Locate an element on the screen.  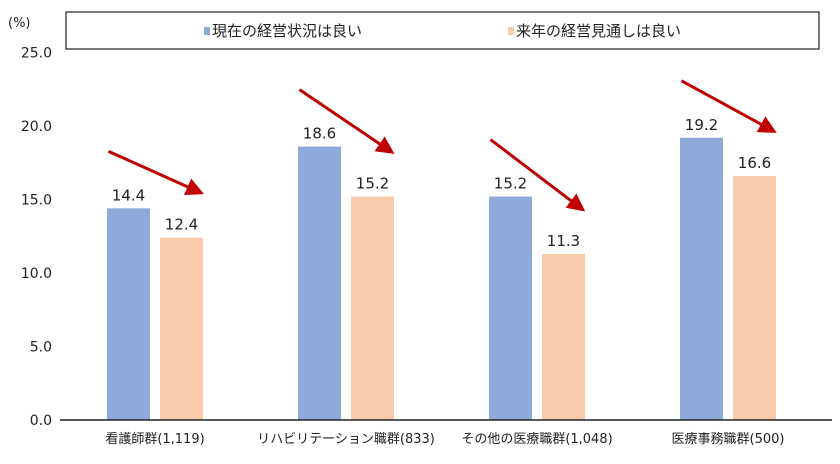
legend-box is located at coordinates (442, 30).